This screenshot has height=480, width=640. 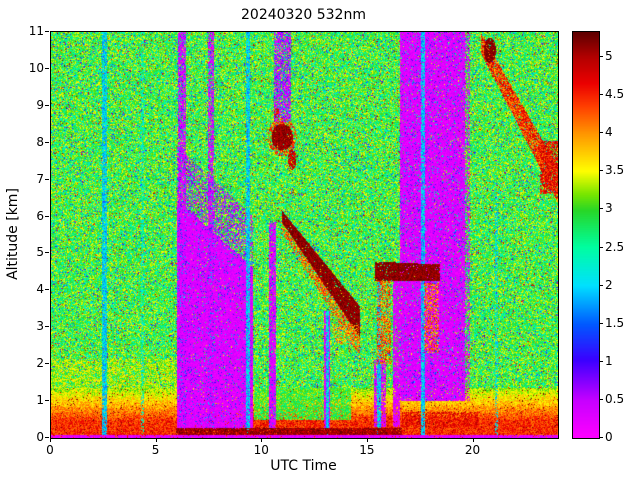 I want to click on colorbar-tick-label: 3.5, so click(x=615, y=170).